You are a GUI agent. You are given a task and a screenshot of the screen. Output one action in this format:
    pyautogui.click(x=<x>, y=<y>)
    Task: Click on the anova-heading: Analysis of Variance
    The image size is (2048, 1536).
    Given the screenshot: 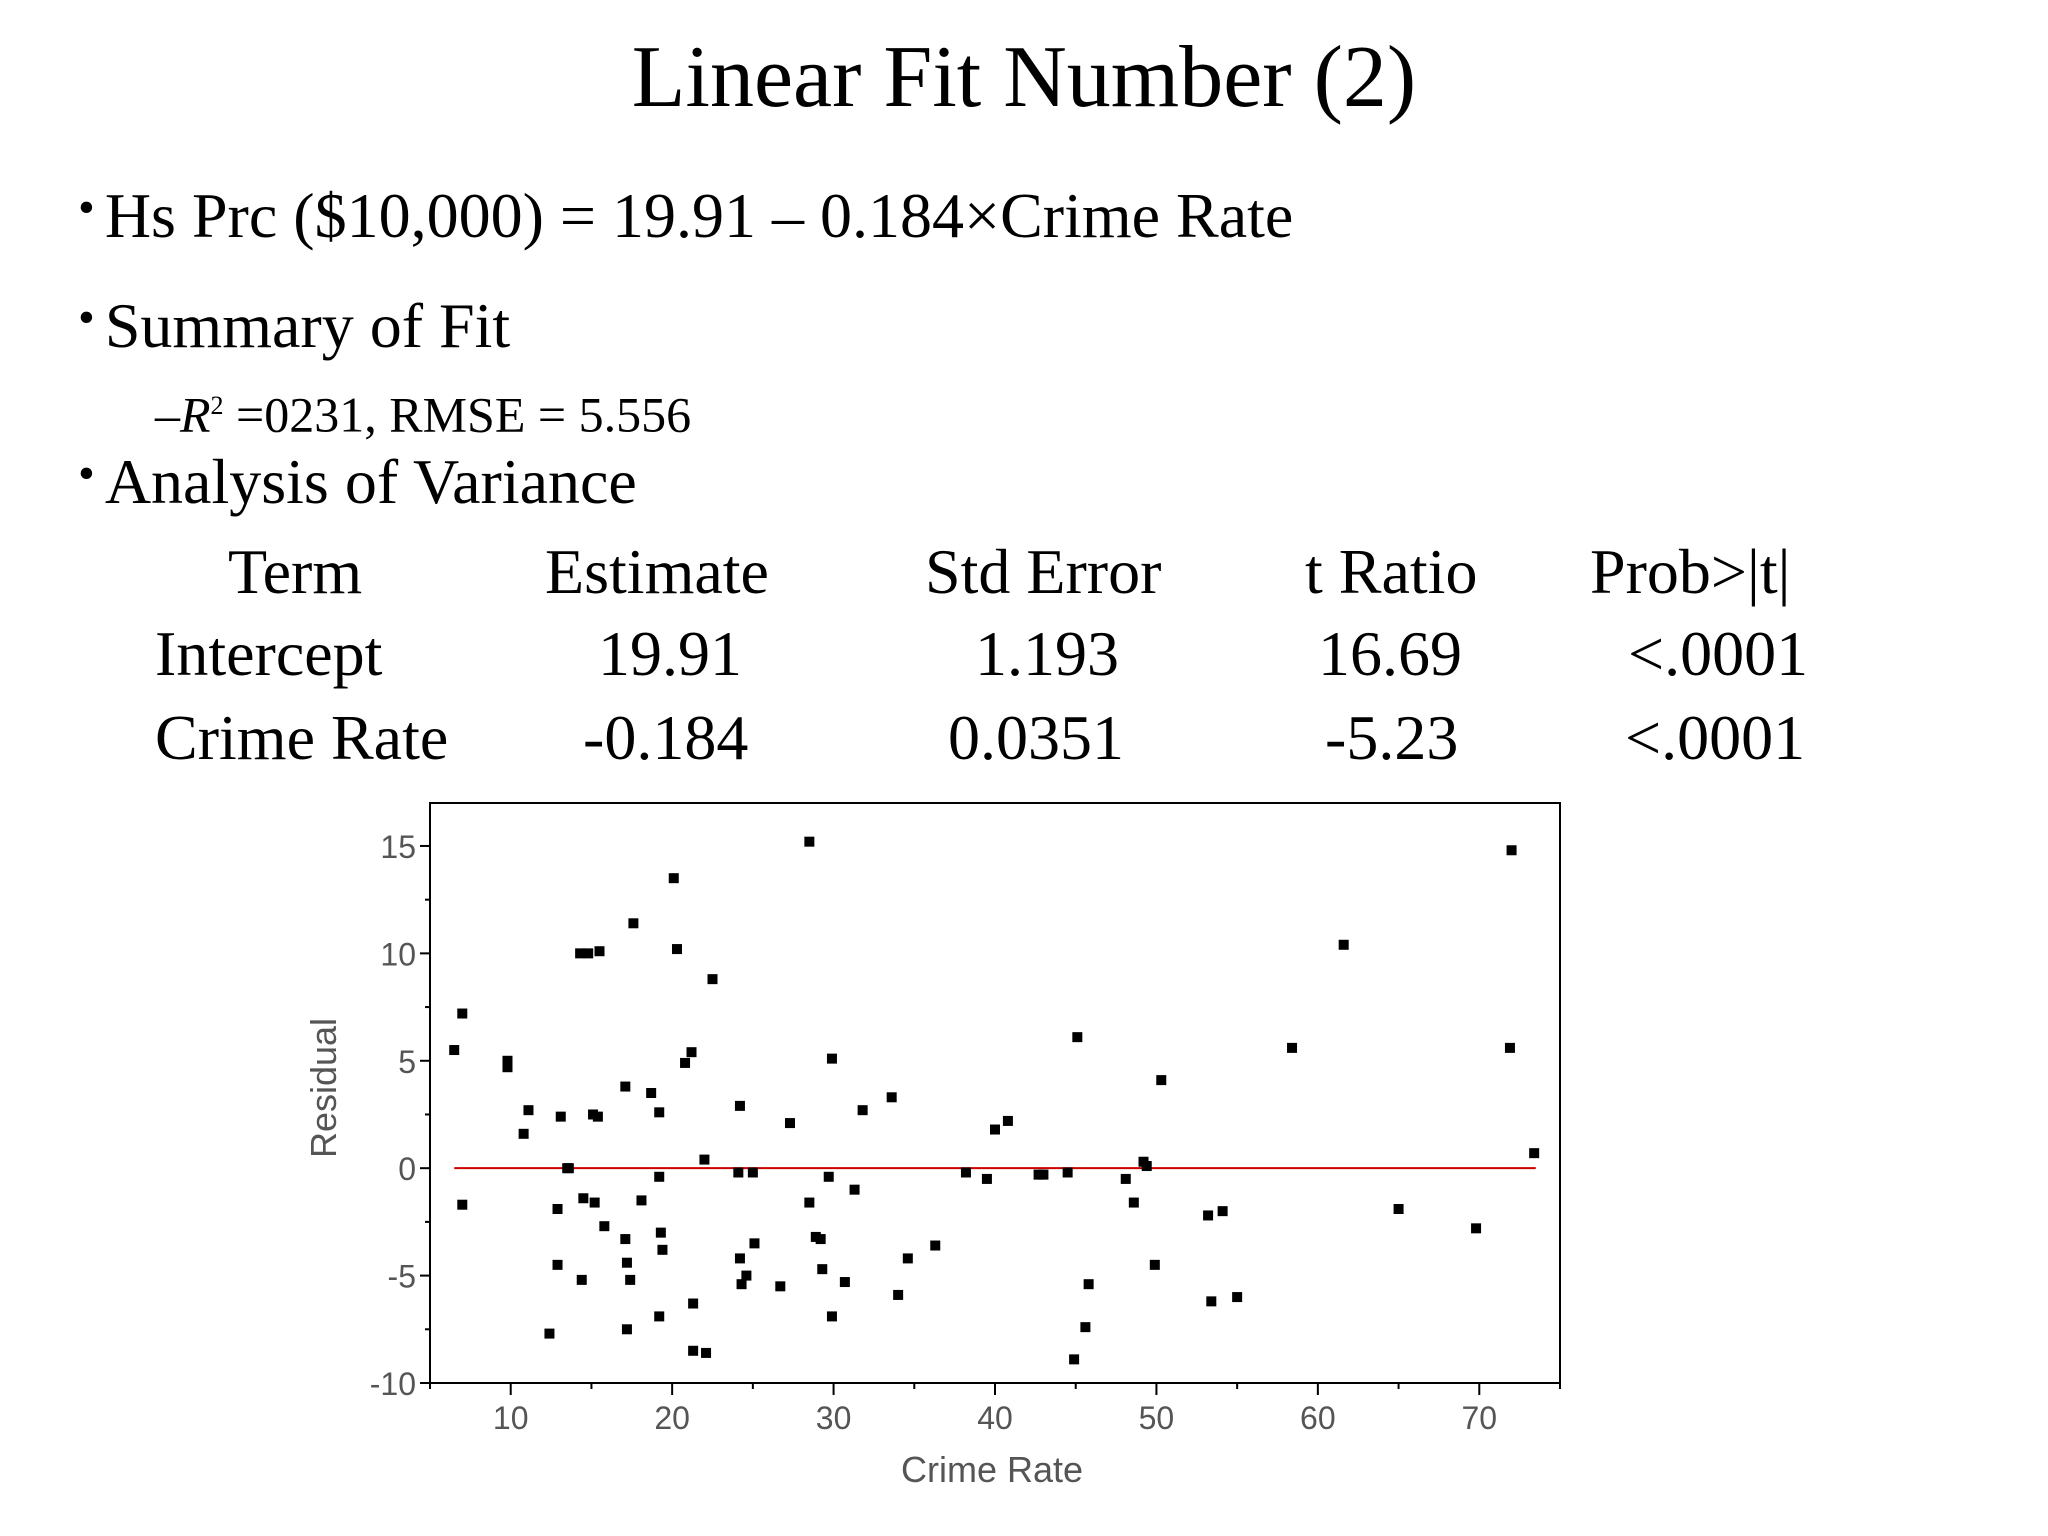 What is the action you would take?
    pyautogui.click(x=370, y=481)
    